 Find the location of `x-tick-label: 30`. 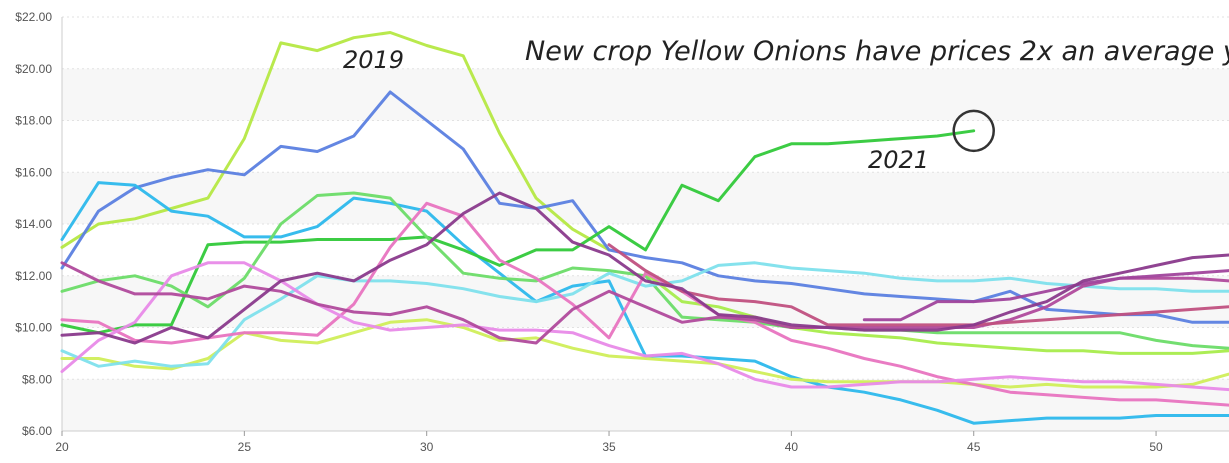

x-tick-label: 30 is located at coordinates (427, 447).